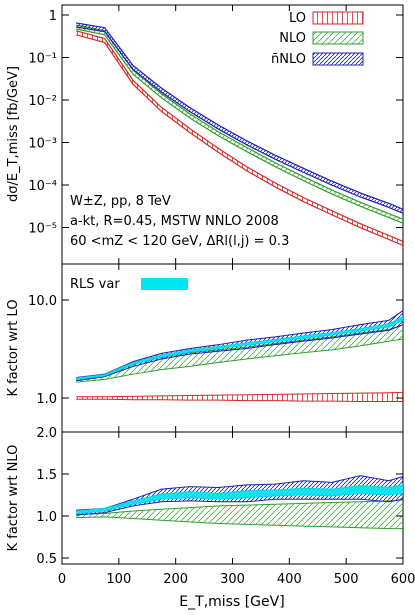  What do you see at coordinates (289, 579) in the screenshot?
I see `xtick-label: 400` at bounding box center [289, 579].